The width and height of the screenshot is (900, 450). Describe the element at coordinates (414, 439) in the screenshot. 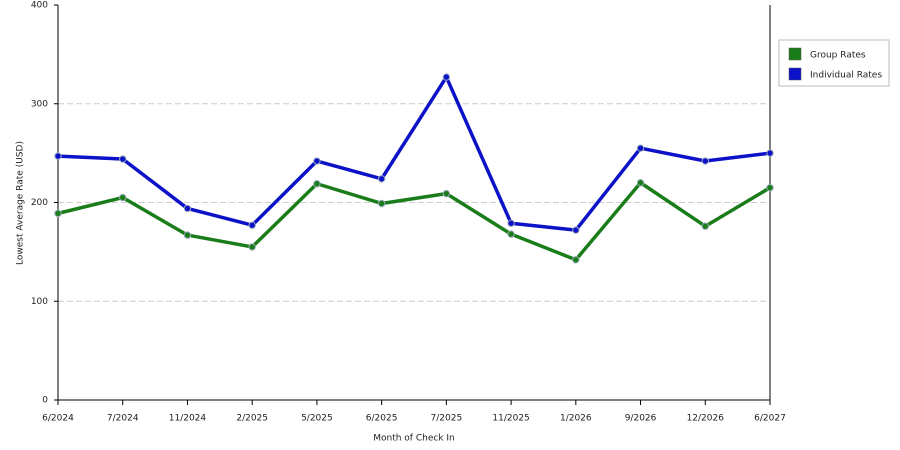

I see `x-axis-label: Month of Check In` at that location.